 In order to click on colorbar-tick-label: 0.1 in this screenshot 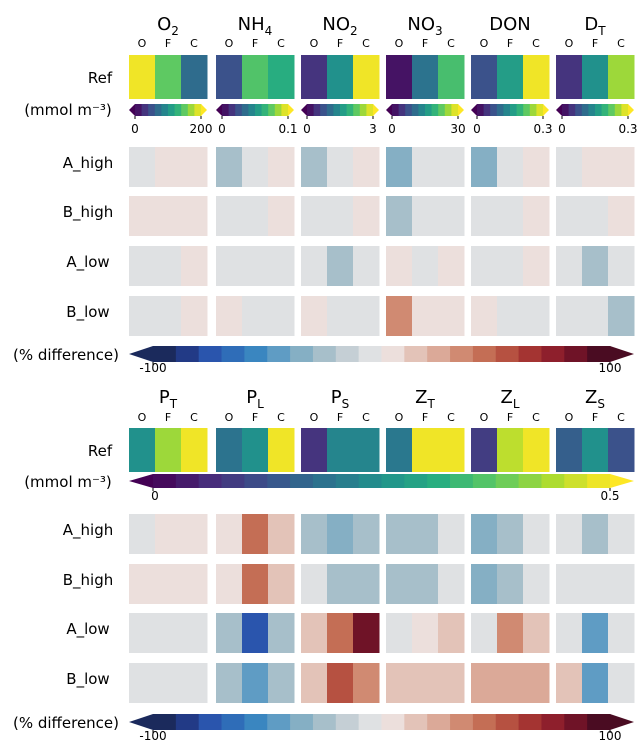, I will do `click(287, 129)`.